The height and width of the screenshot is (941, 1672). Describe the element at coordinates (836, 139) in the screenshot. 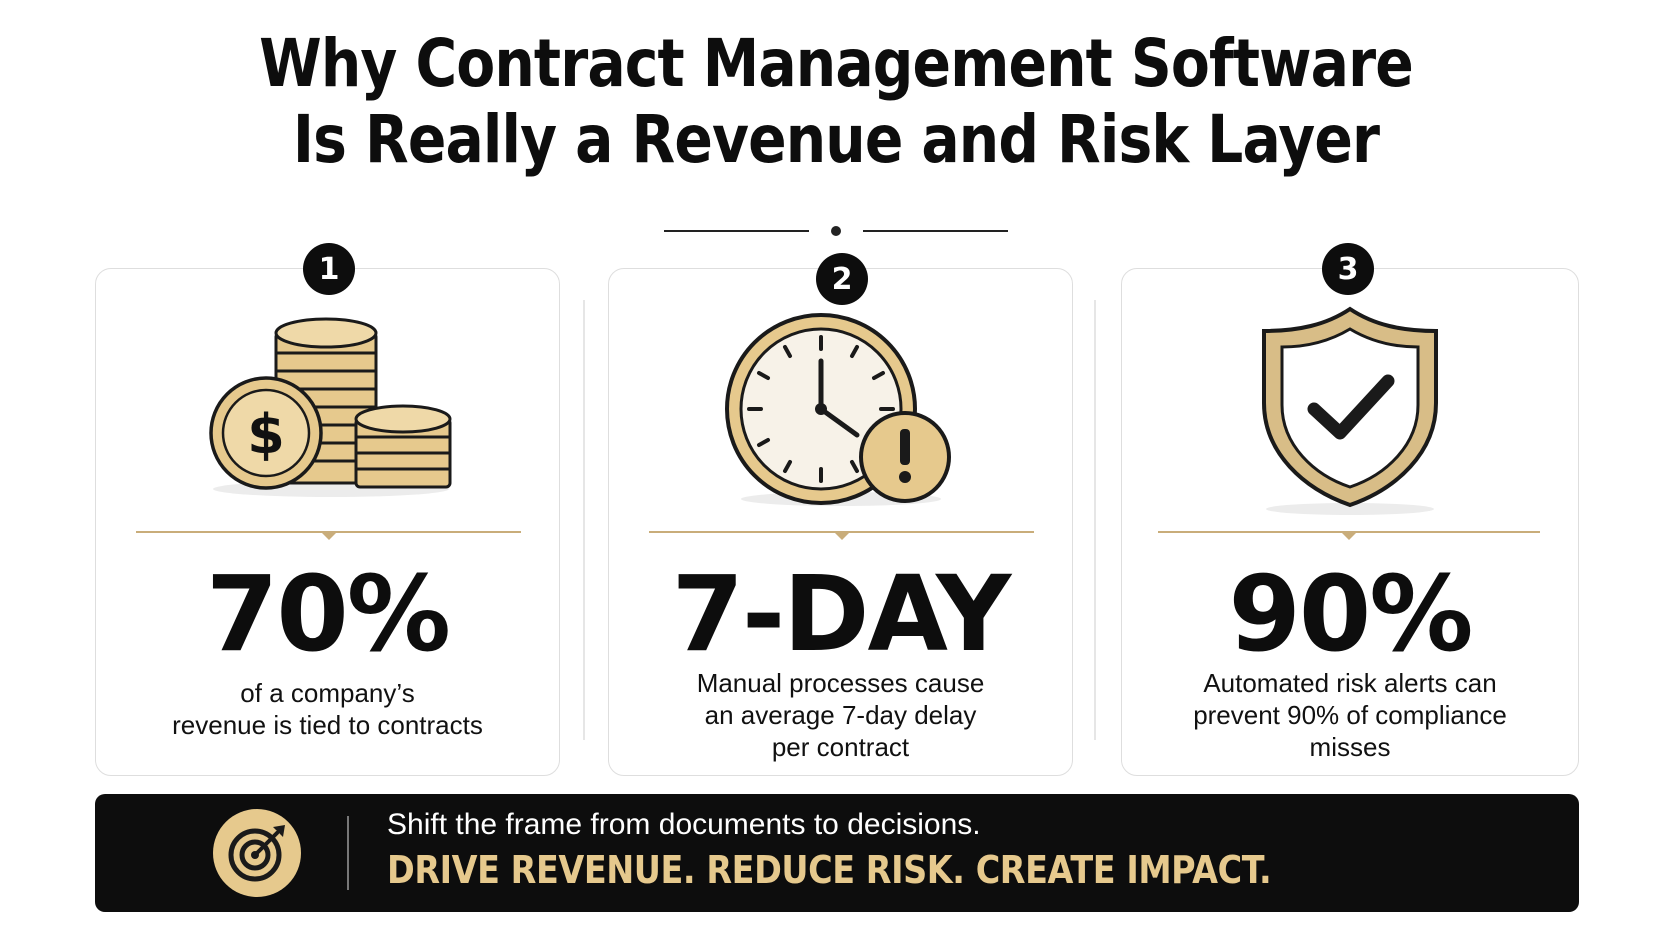

I see `title-line-2: Is Really a Revenue and Risk Layer` at that location.